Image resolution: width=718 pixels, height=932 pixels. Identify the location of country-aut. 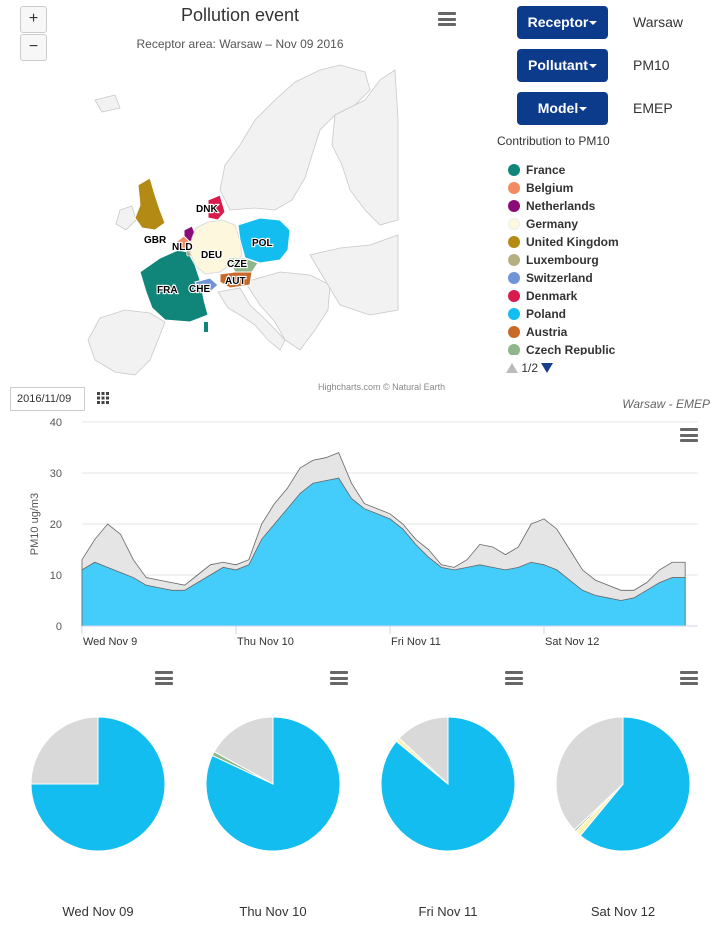
(236, 280).